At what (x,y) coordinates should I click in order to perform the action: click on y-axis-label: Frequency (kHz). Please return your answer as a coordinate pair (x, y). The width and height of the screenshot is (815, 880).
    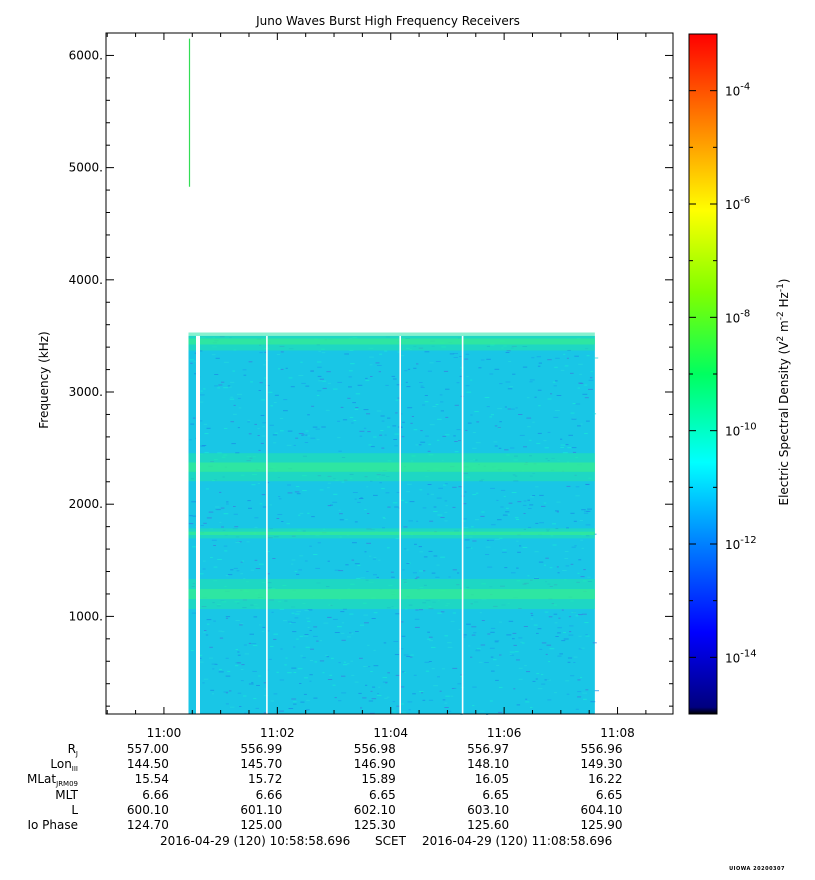
    Looking at the image, I should click on (44, 379).